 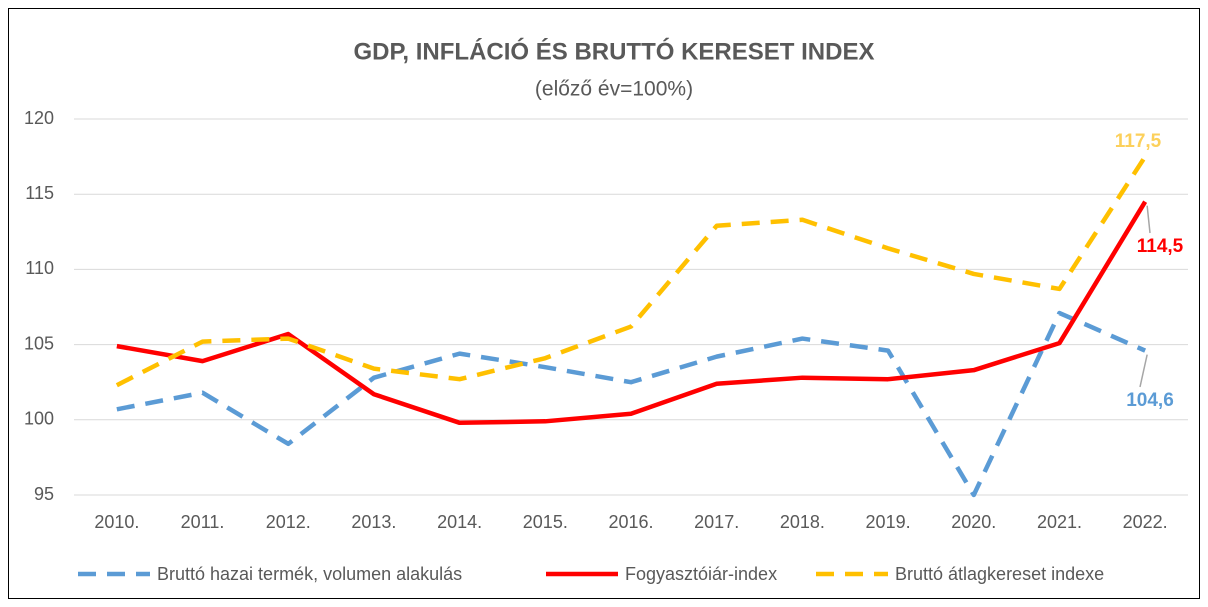 What do you see at coordinates (288, 522) in the screenshot?
I see `x-tick-label: 2012.` at bounding box center [288, 522].